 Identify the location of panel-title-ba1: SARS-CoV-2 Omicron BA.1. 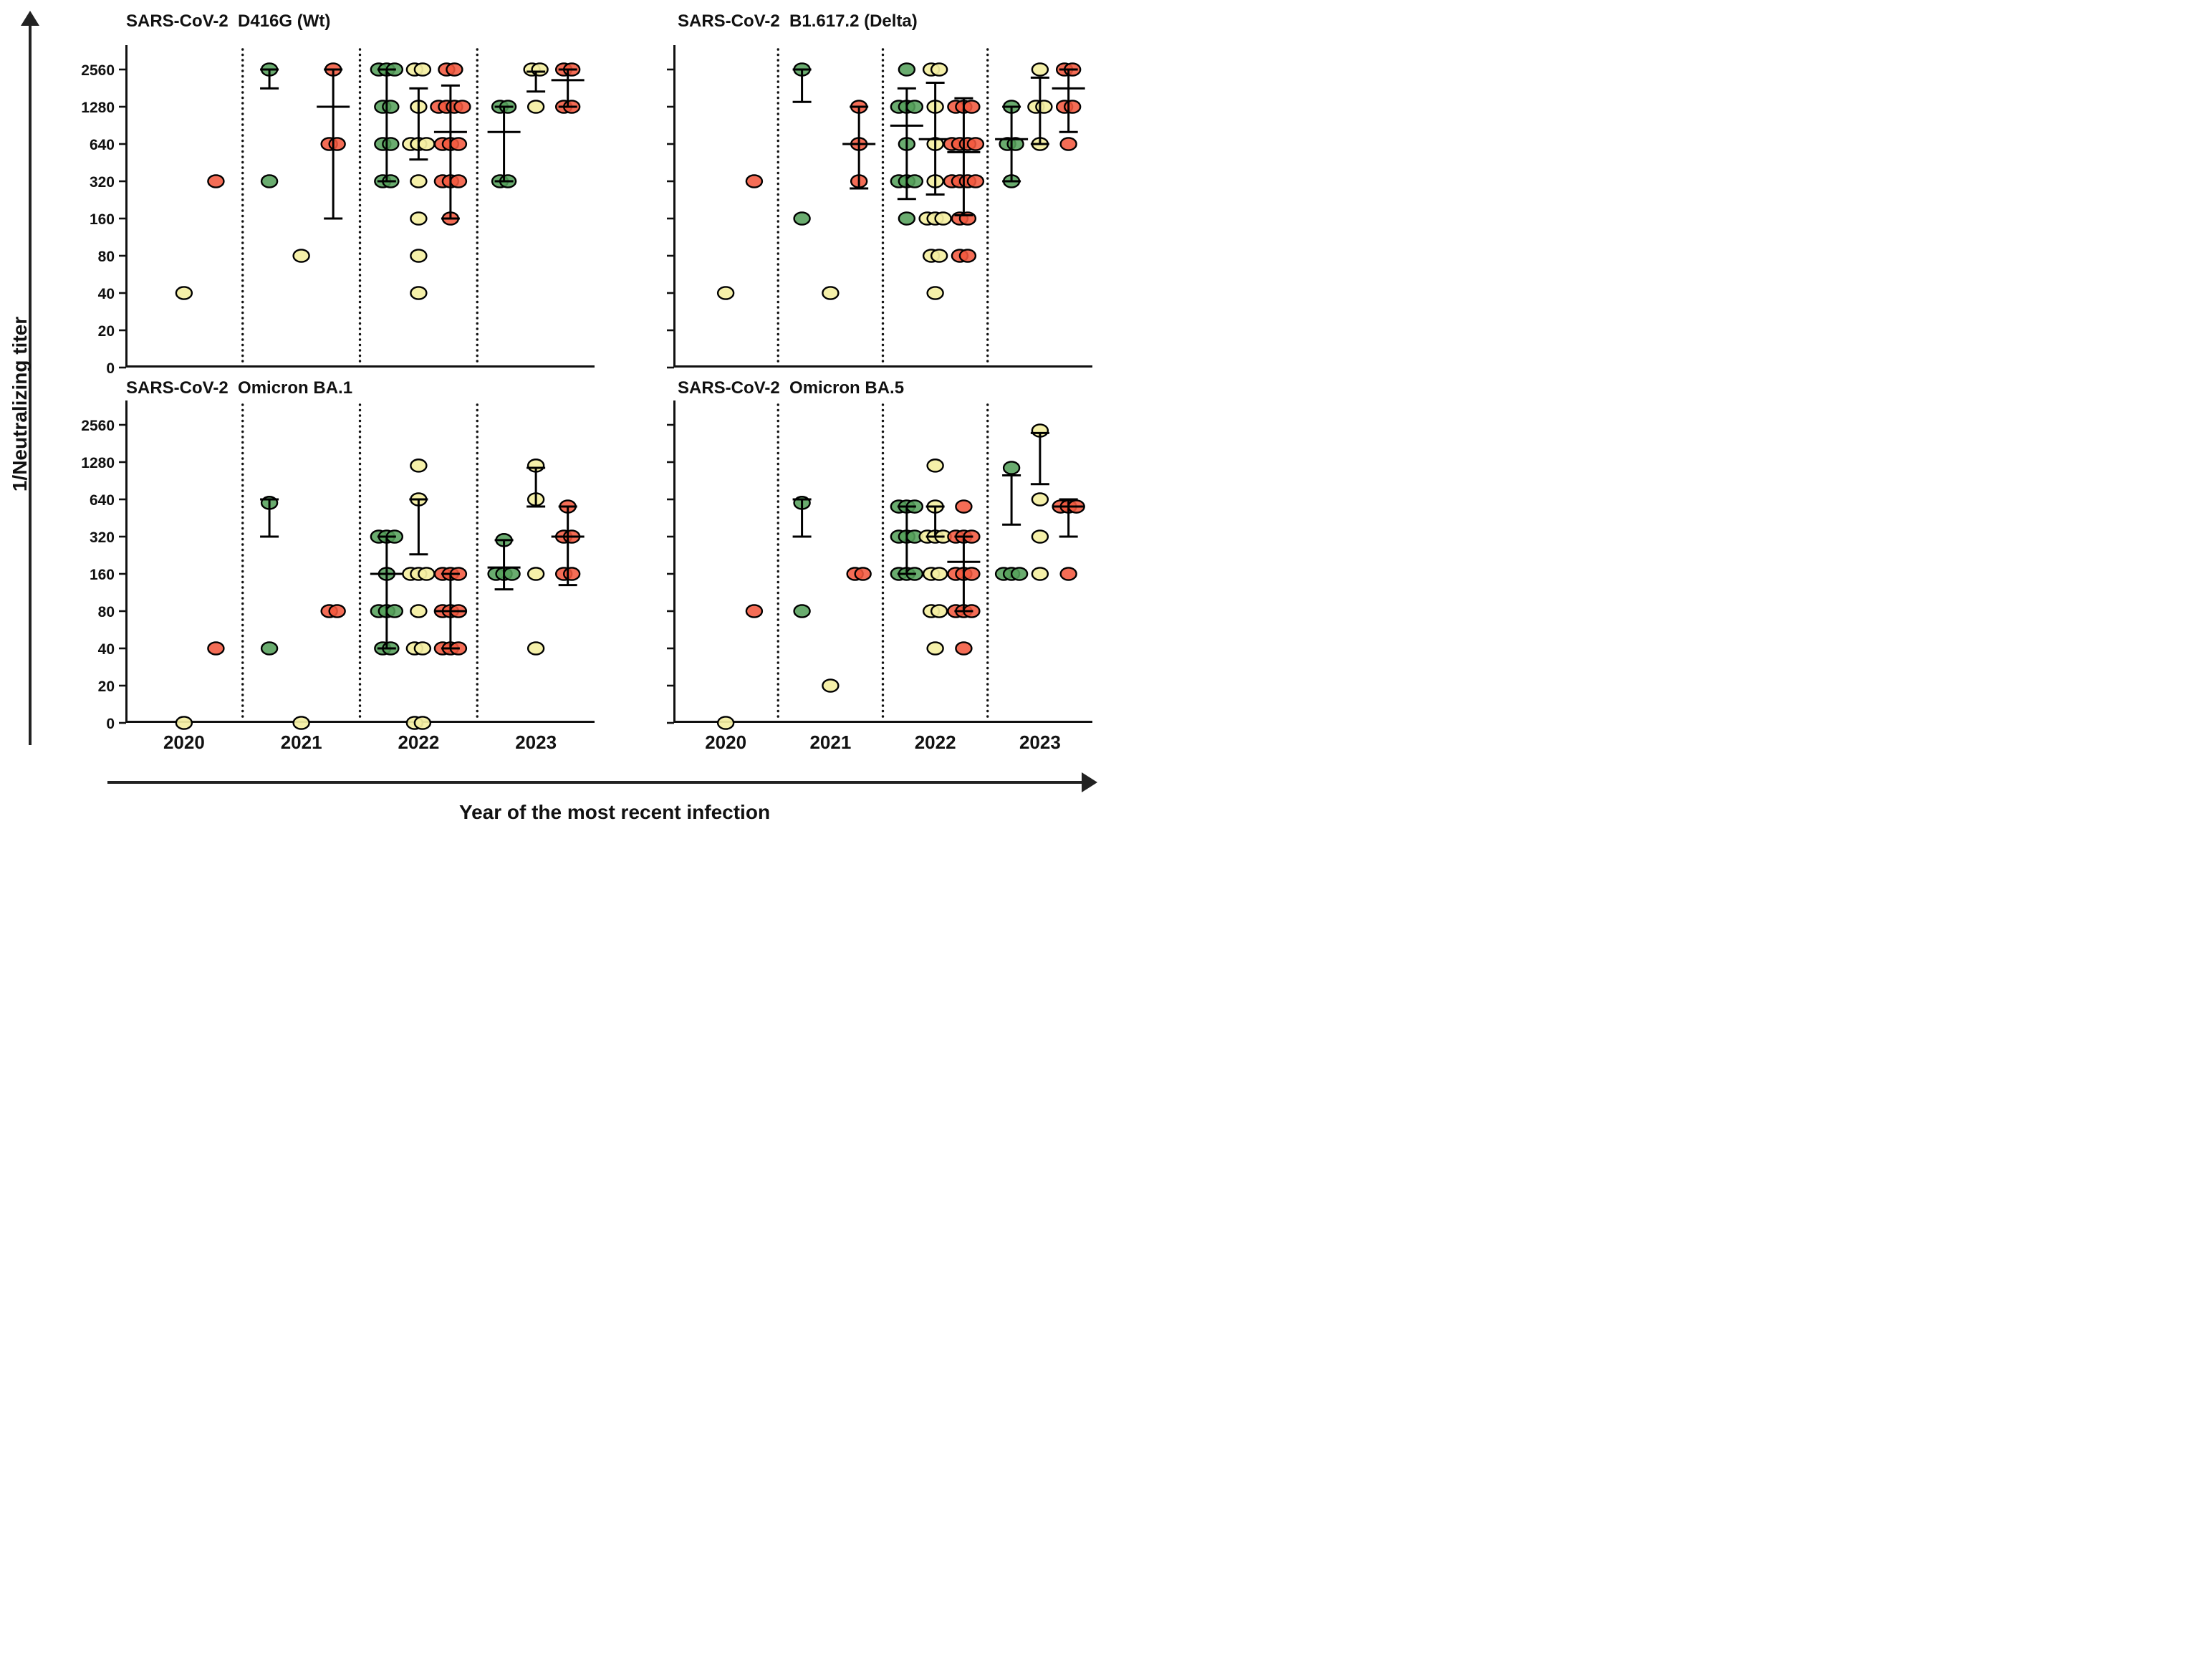
(239, 388).